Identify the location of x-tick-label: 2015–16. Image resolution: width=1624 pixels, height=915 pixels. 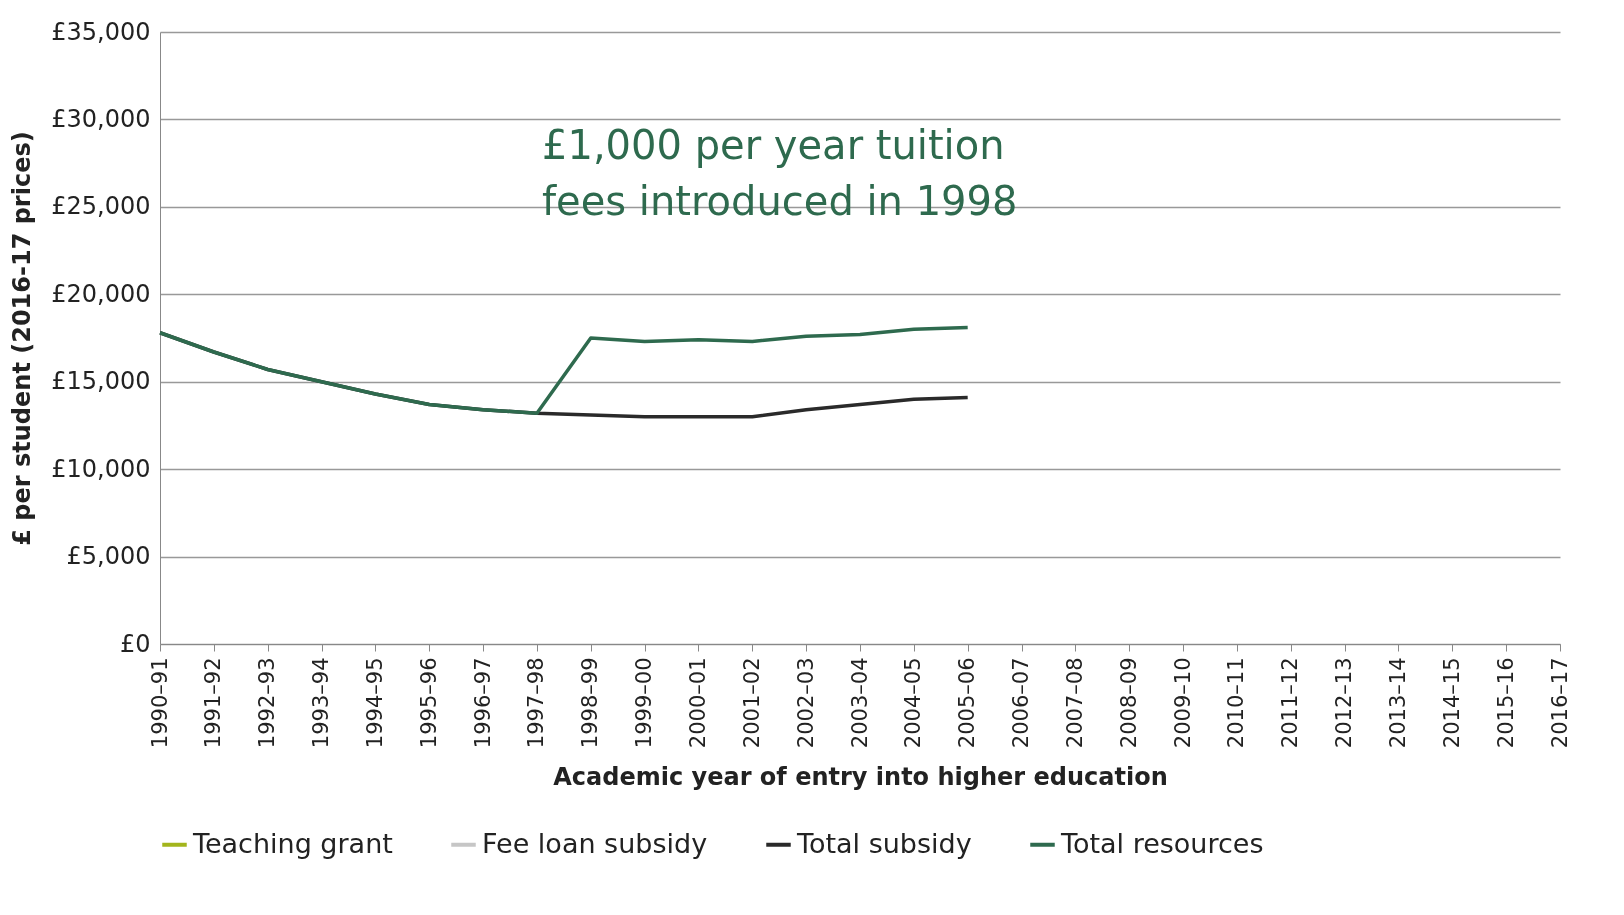
(1505, 703).